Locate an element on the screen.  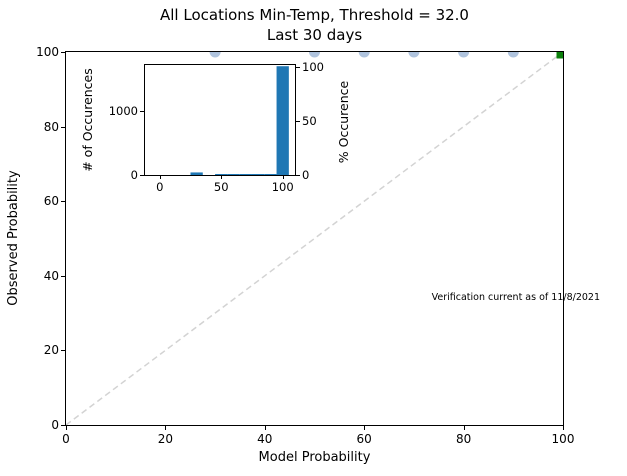
inset-histogram is located at coordinates (220, 120).